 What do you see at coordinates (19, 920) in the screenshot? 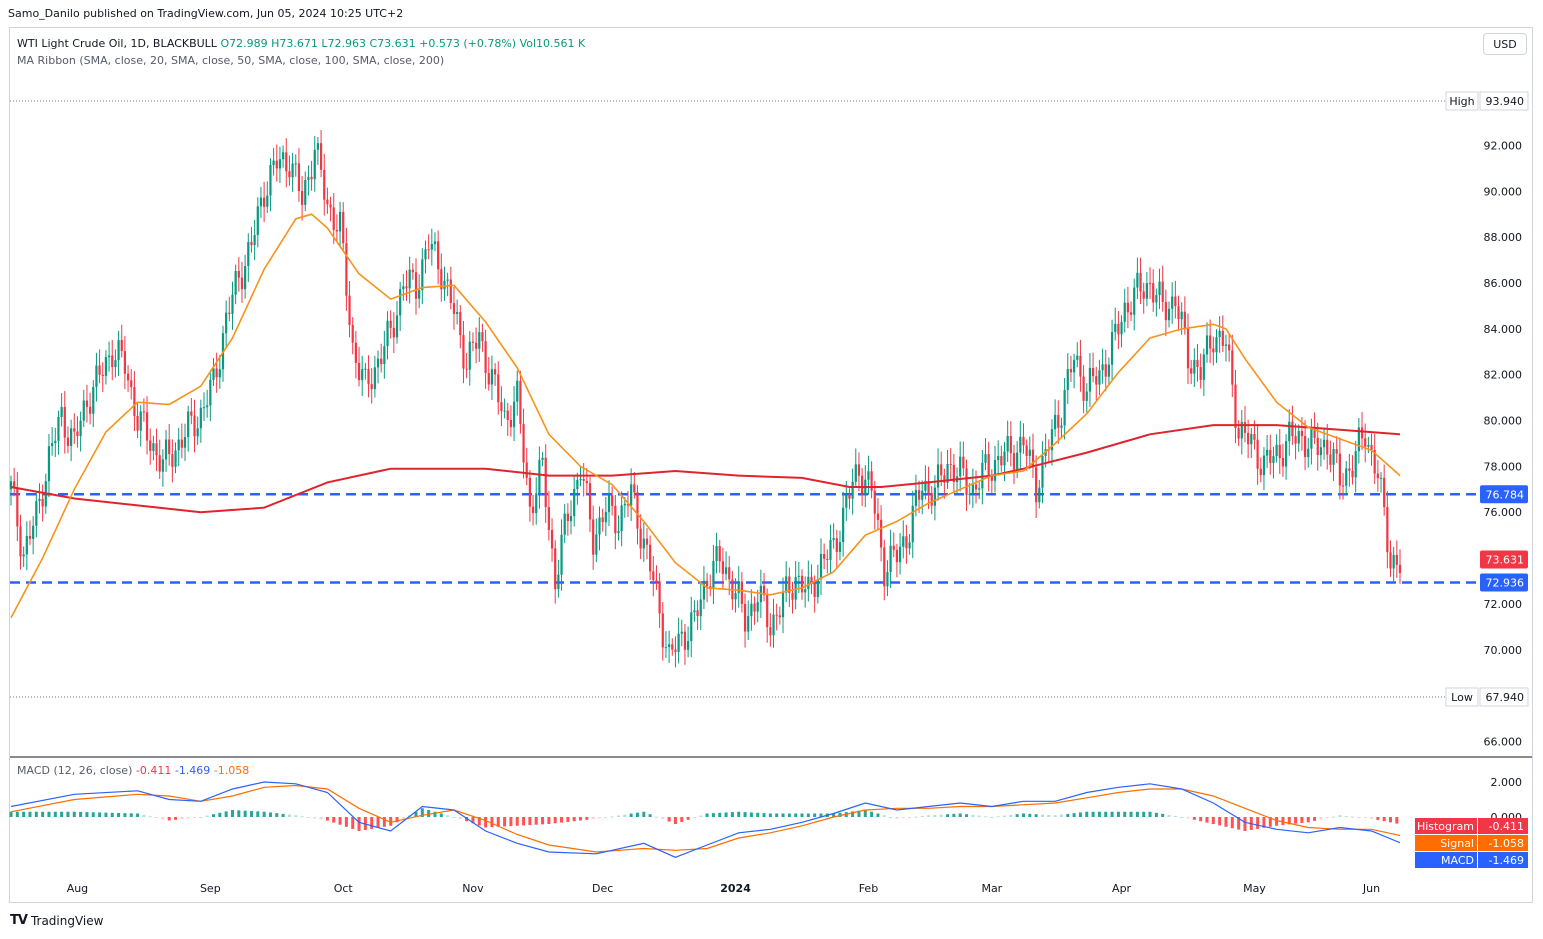
I see `tradingview-logo-icon: TV` at bounding box center [19, 920].